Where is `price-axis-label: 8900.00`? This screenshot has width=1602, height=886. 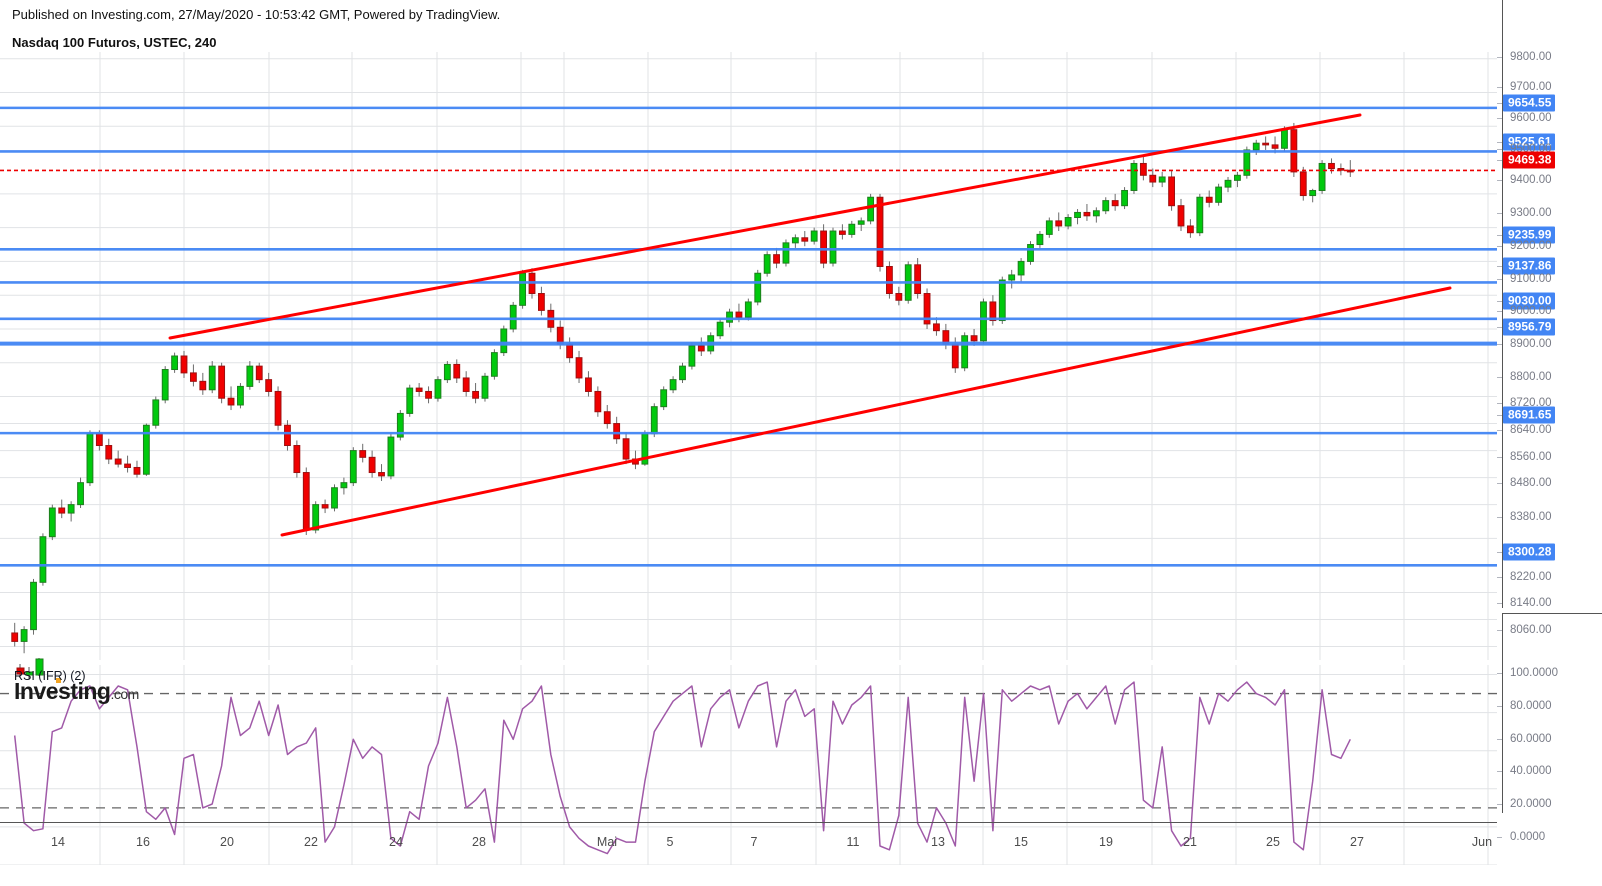 price-axis-label: 8900.00 is located at coordinates (1531, 344).